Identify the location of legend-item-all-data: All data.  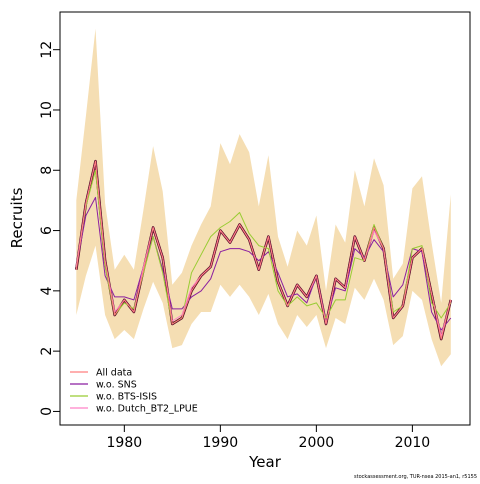
(101, 373).